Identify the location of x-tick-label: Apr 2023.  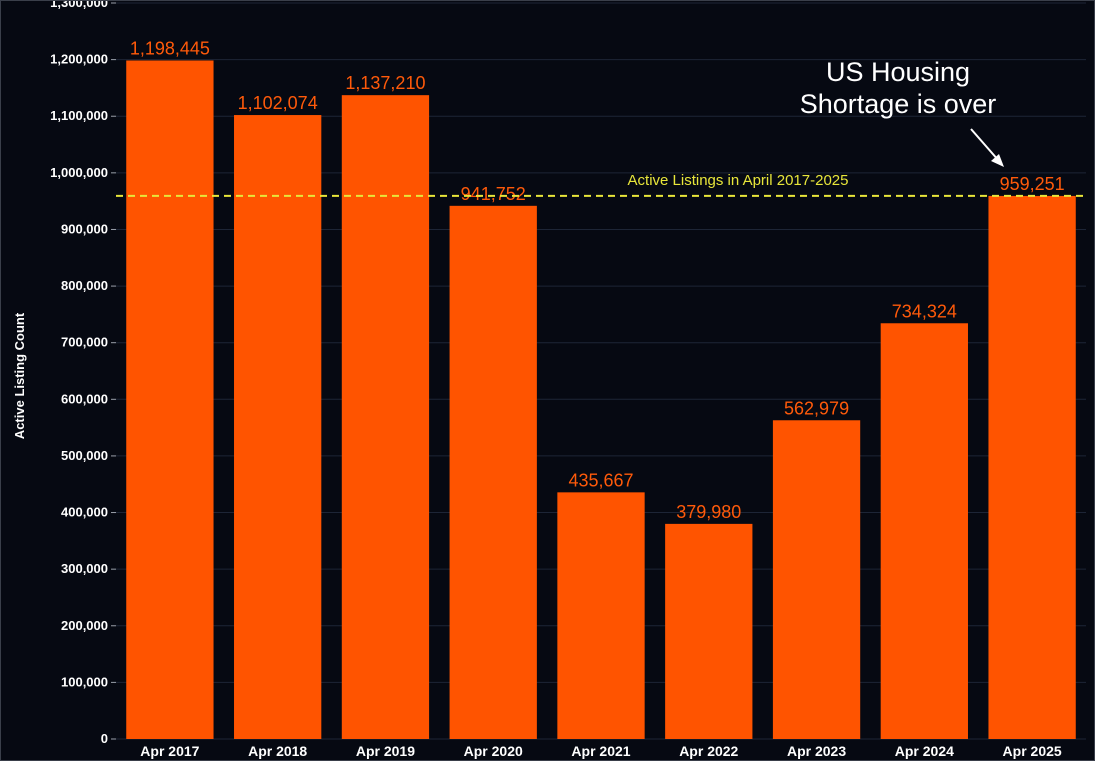
(816, 751).